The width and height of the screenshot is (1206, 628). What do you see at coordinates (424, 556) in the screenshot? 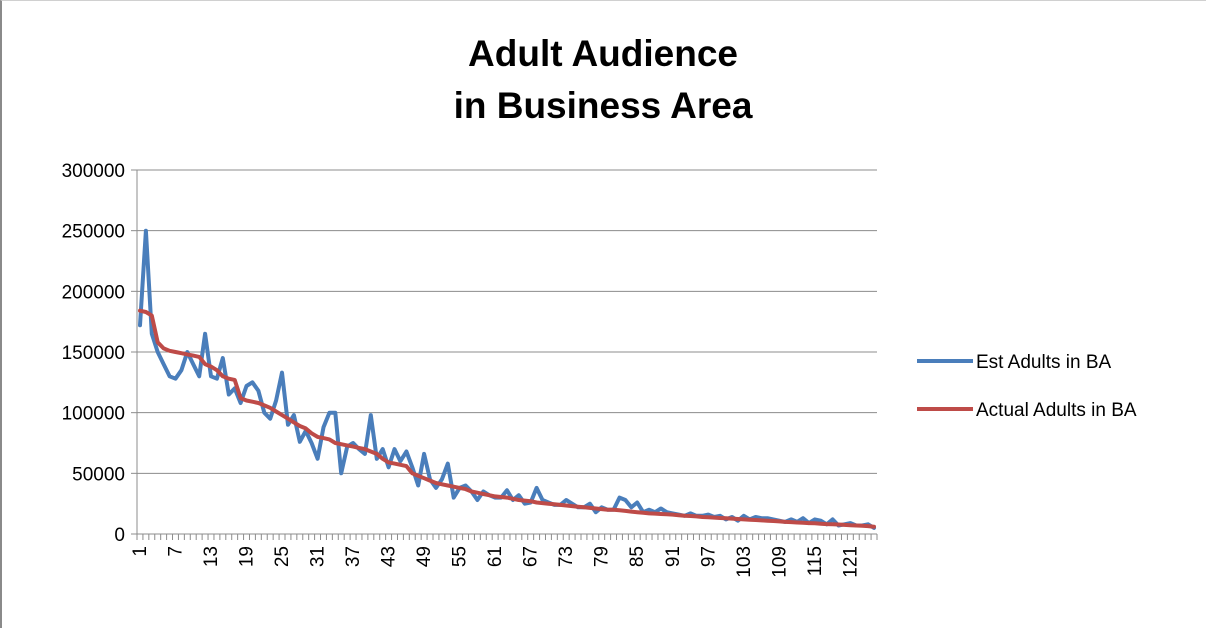
I see `x-tick-label: 49` at bounding box center [424, 556].